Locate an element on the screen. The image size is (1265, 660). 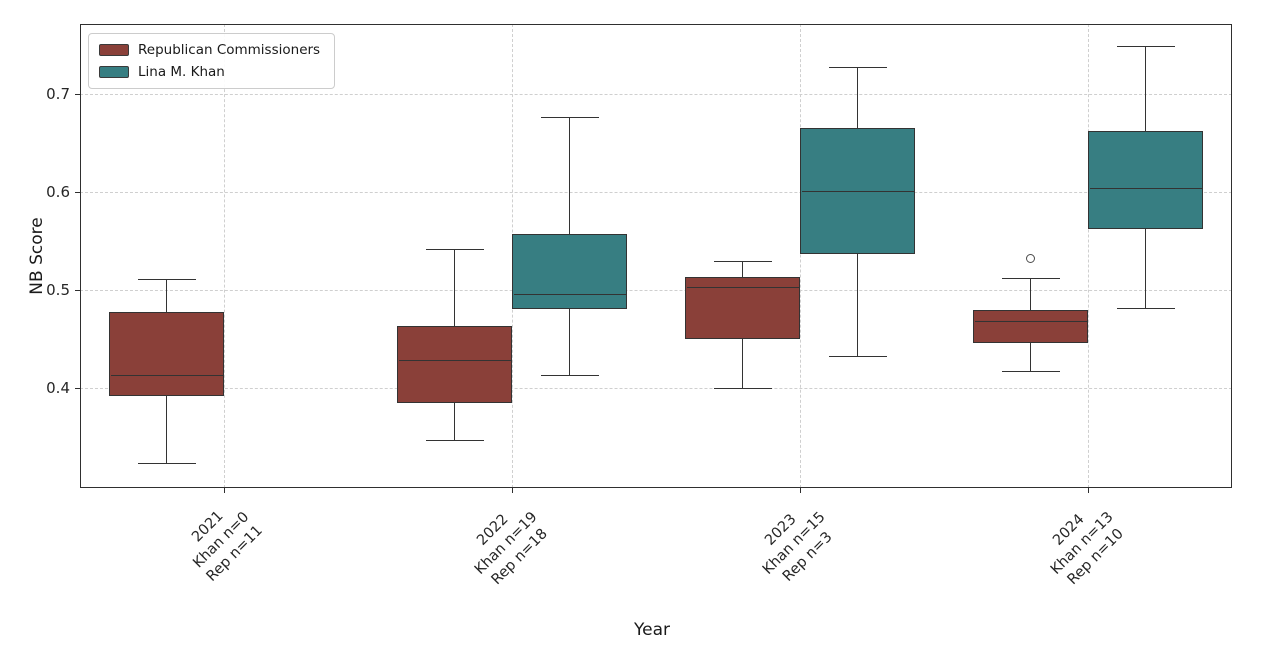
khan-2022-lower-whisker is located at coordinates (569, 343).